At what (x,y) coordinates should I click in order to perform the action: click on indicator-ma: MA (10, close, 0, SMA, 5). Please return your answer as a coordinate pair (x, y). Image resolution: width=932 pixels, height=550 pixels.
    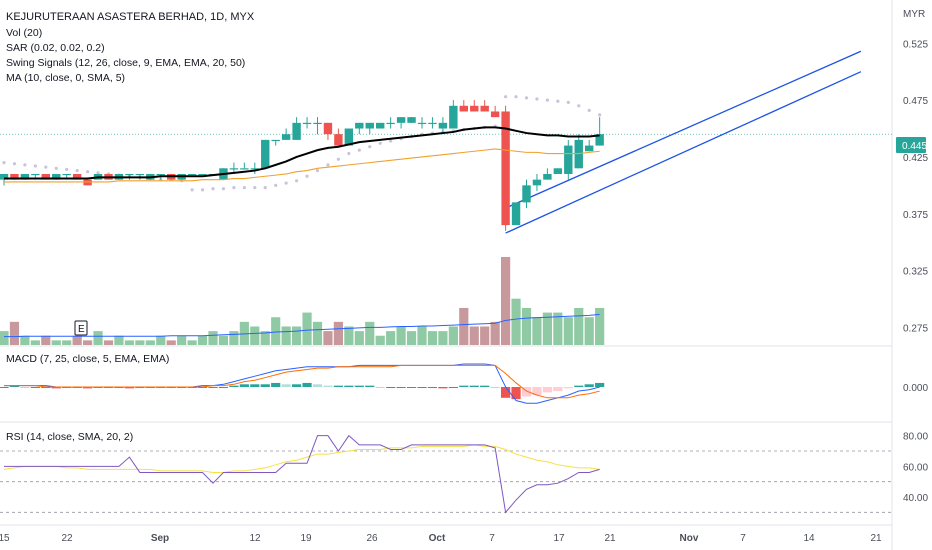
    Looking at the image, I should click on (65, 78).